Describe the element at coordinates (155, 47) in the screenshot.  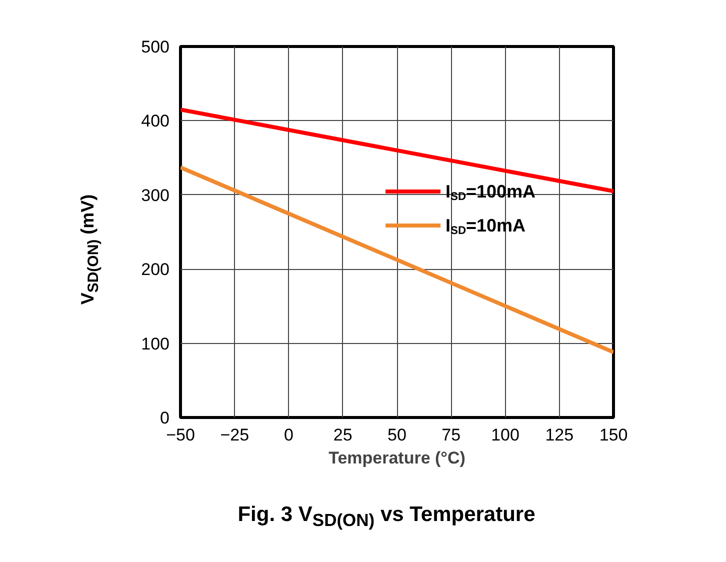
I see `y-tick-label: 500` at that location.